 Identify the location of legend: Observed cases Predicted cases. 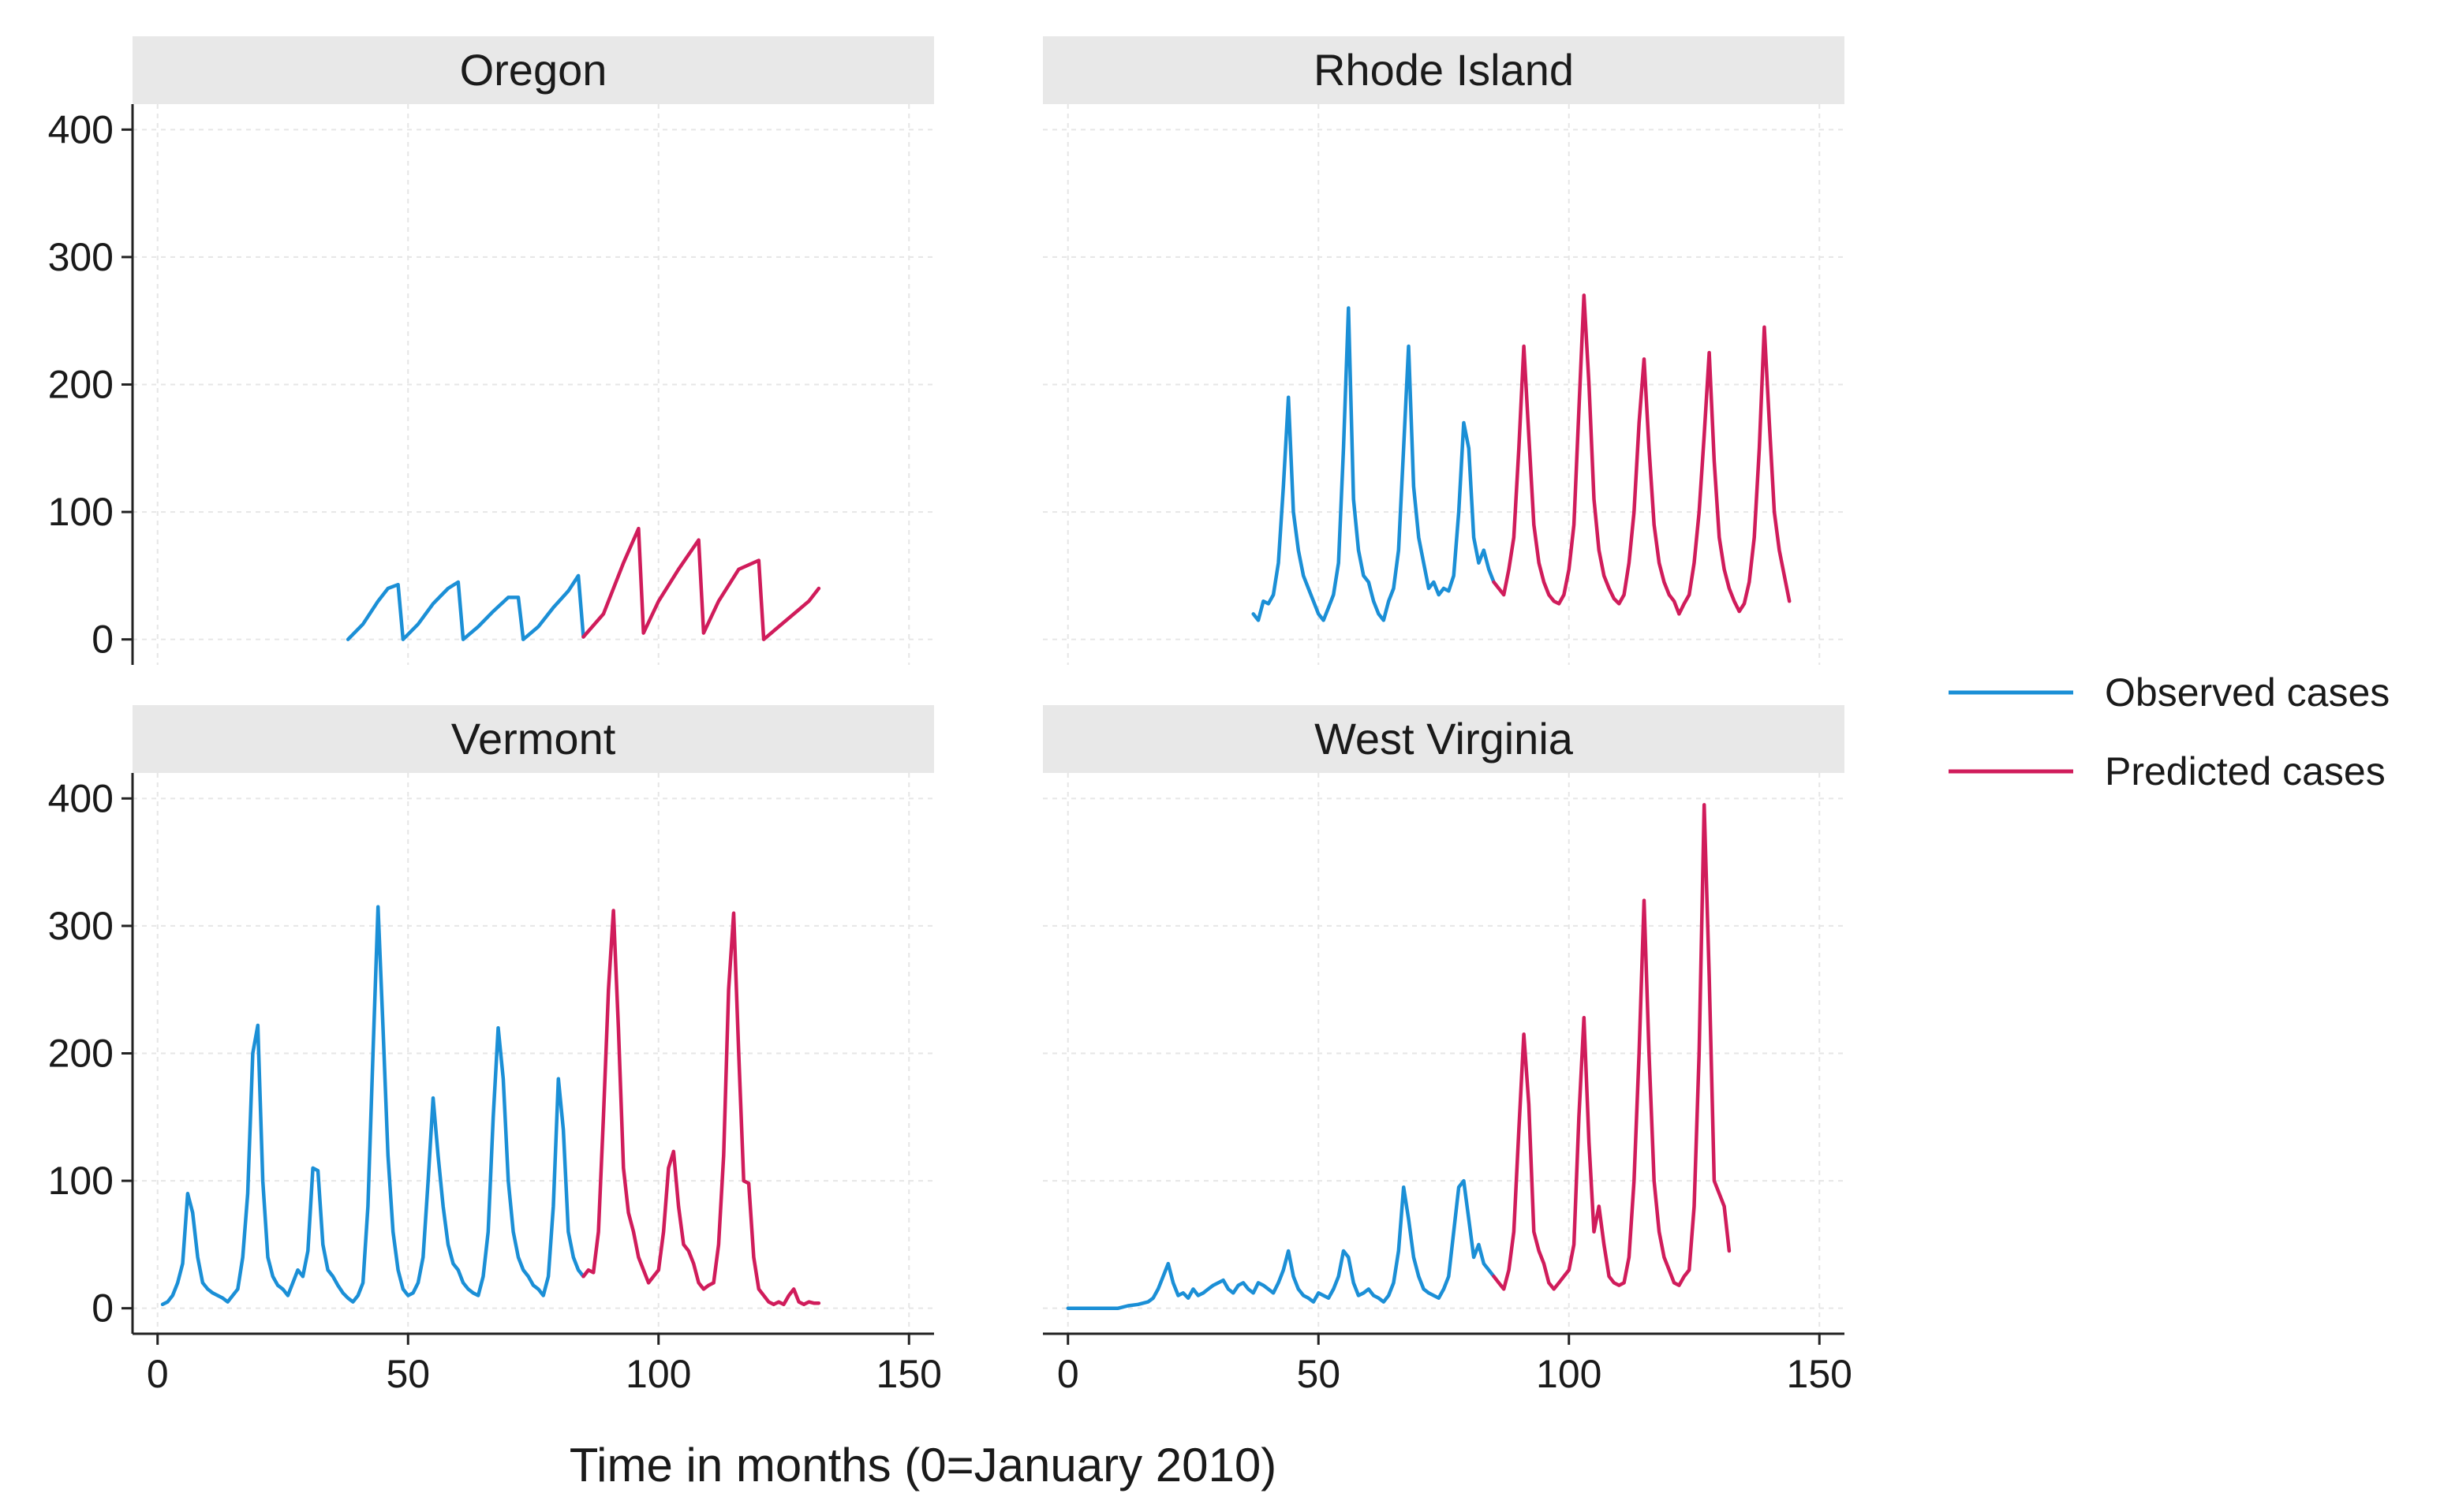
(2169, 731).